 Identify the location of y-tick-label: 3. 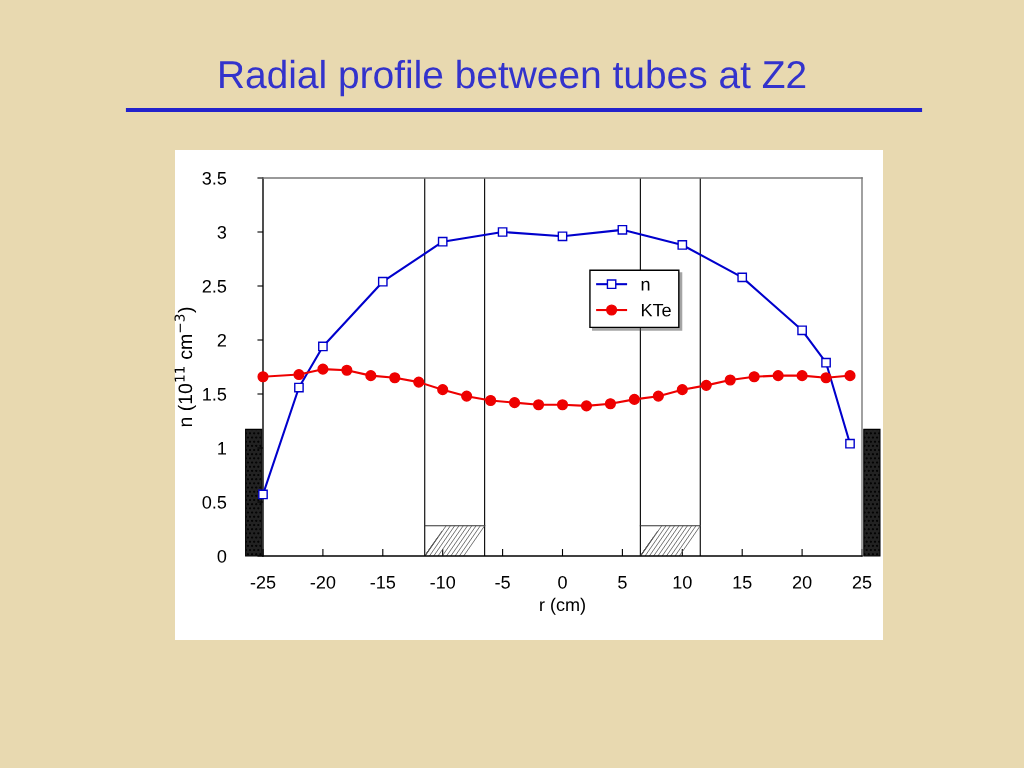
(222, 232).